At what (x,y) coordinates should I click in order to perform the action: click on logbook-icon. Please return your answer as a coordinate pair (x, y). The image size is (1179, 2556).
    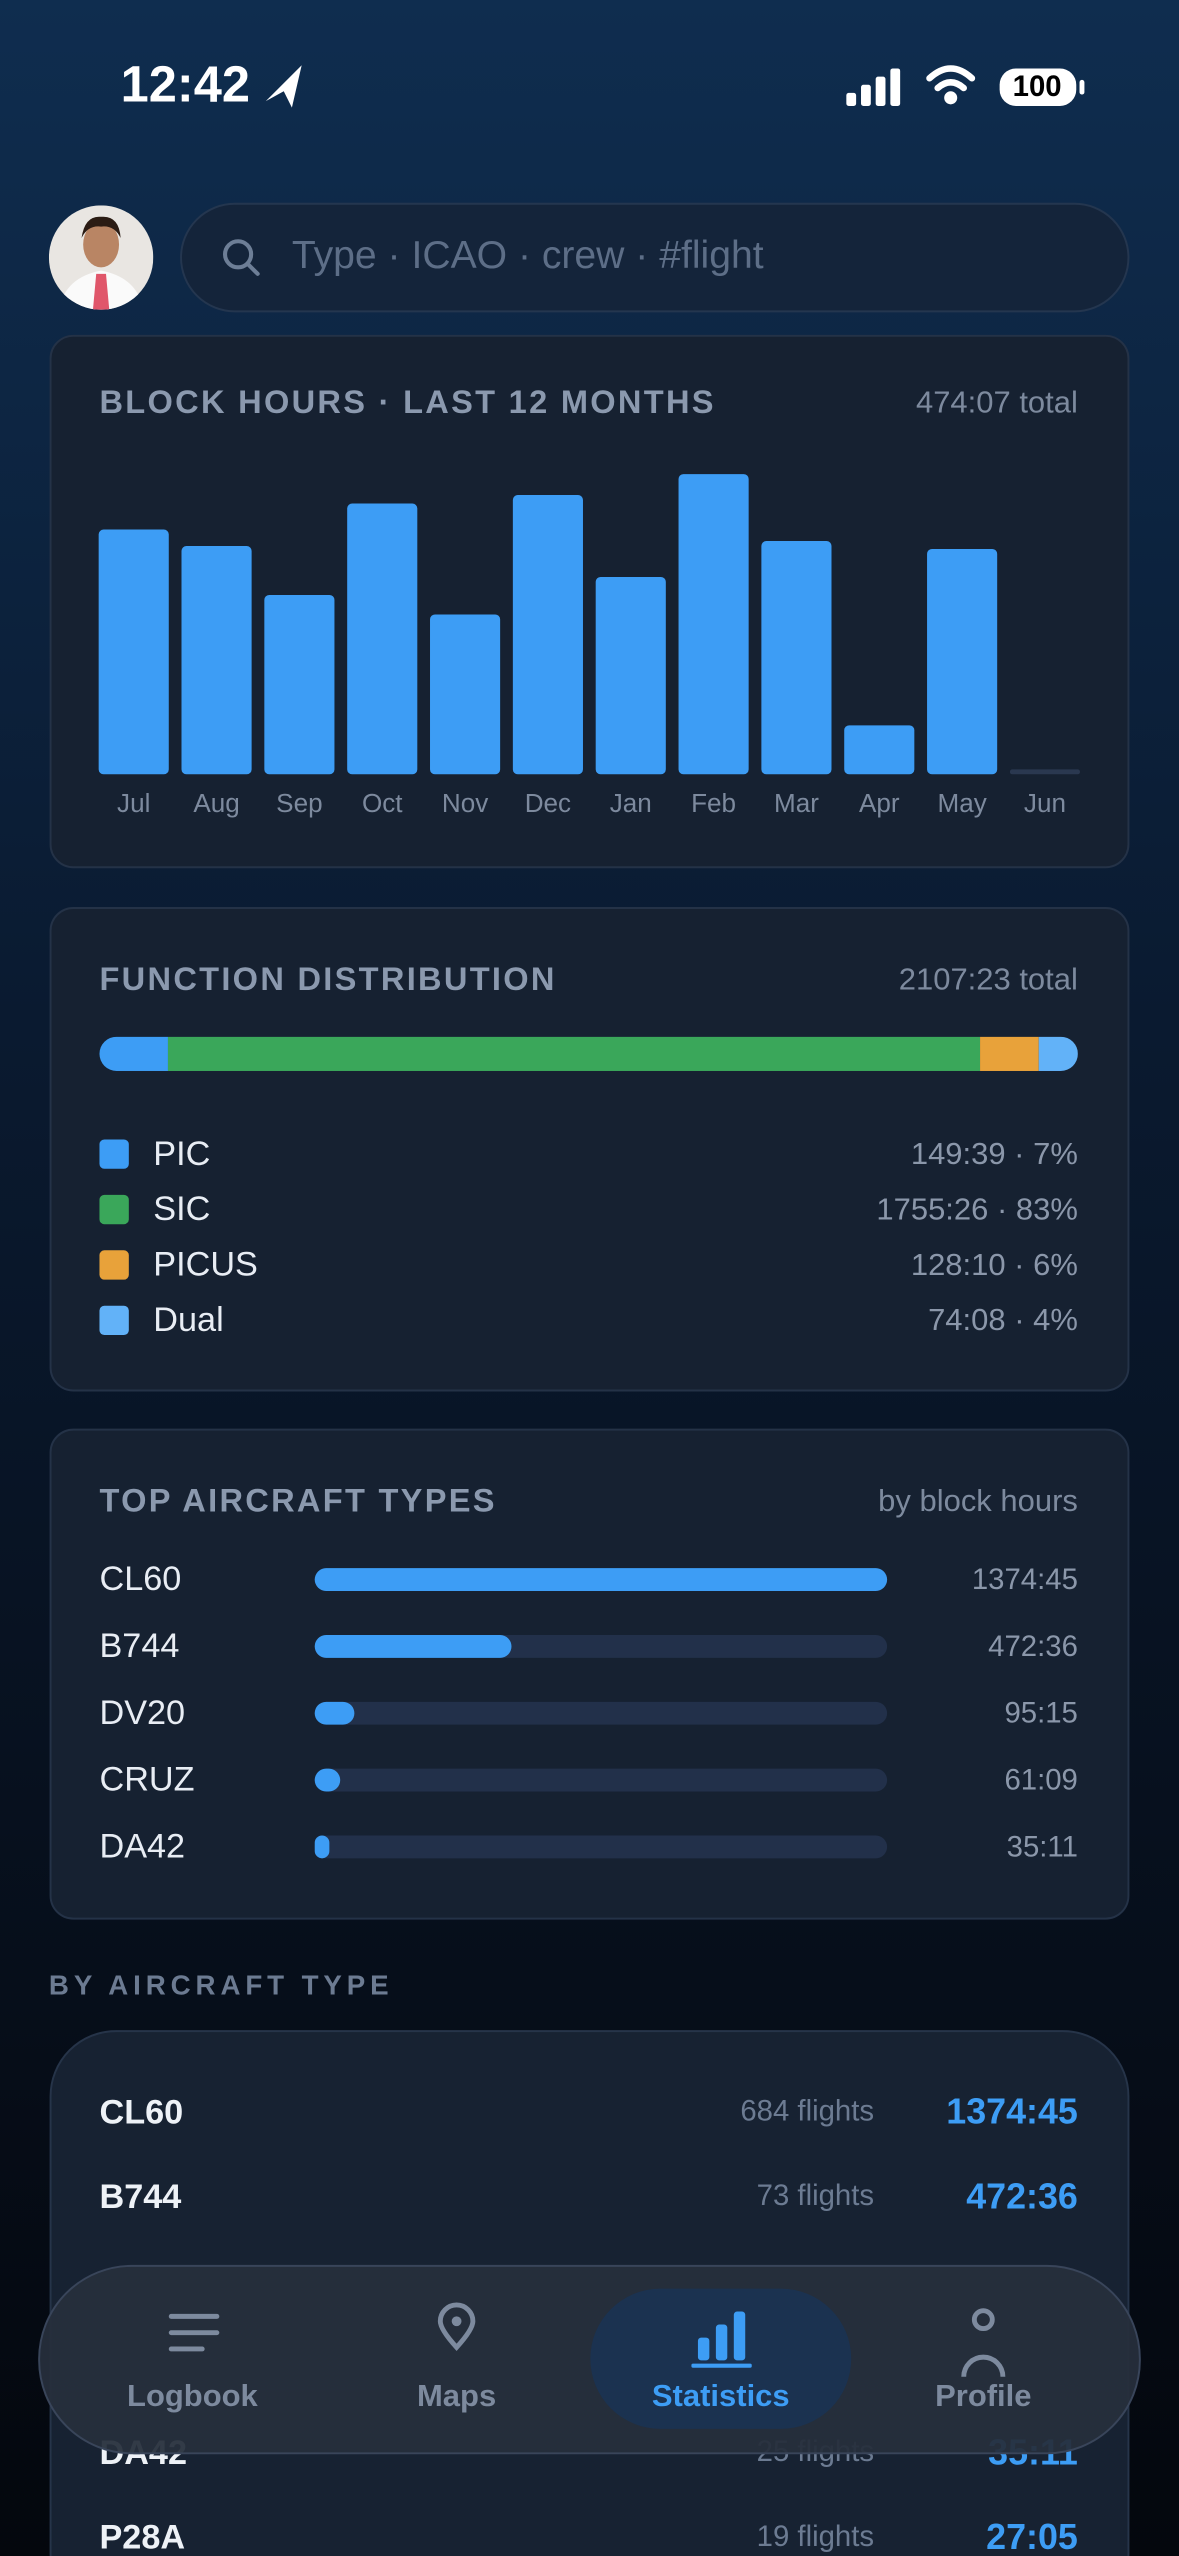
    Looking at the image, I should click on (194, 2332).